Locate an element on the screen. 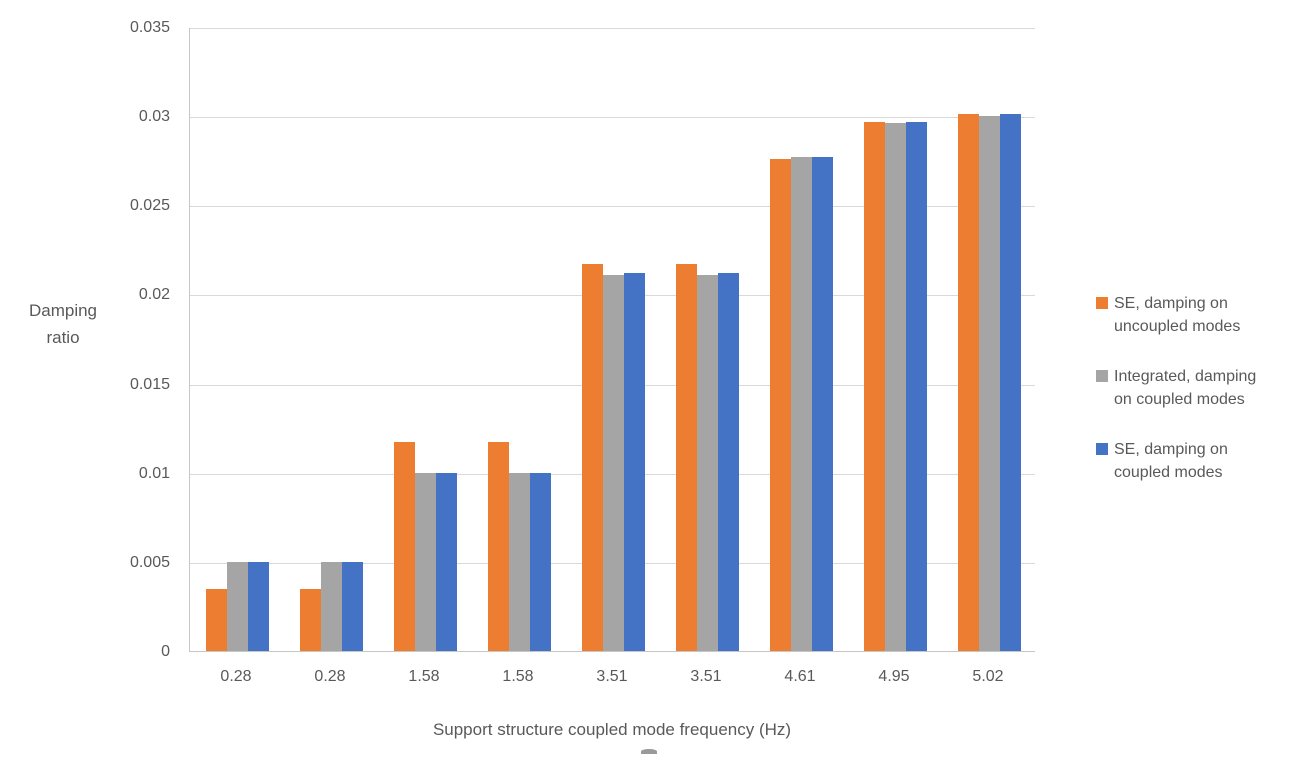 Image resolution: width=1296 pixels, height=771 pixels. legend-entry-3: SE, damping on coupled modes is located at coordinates (1196, 461).